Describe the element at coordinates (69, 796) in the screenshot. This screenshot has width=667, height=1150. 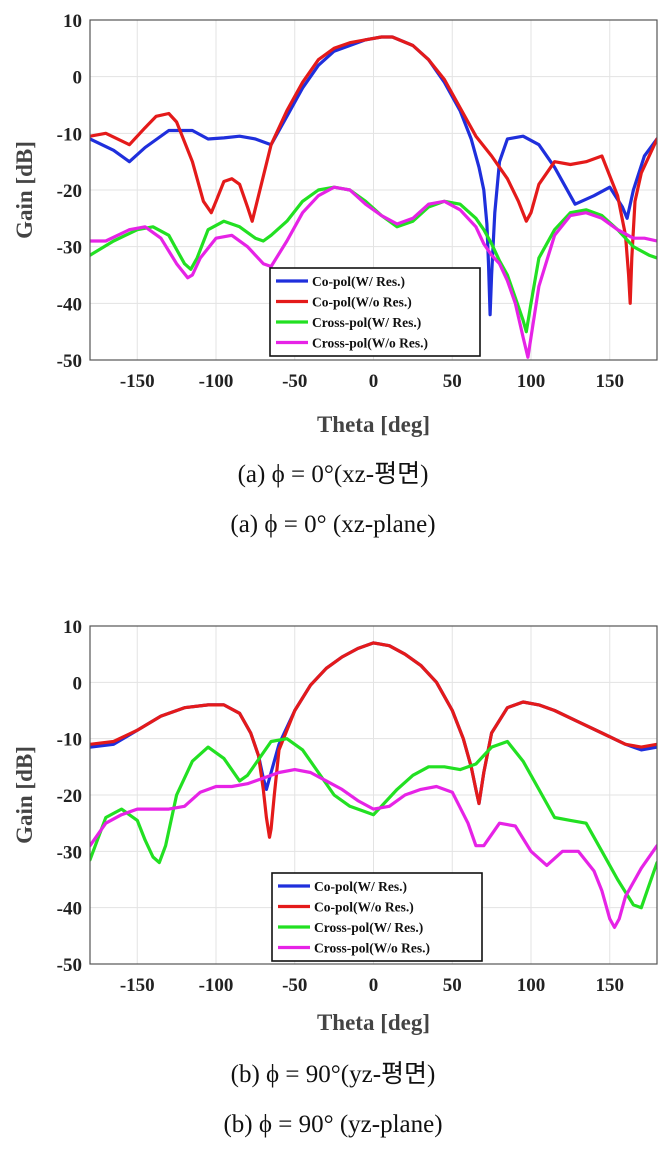
I see `panel-b-y-tick-label: -20` at that location.